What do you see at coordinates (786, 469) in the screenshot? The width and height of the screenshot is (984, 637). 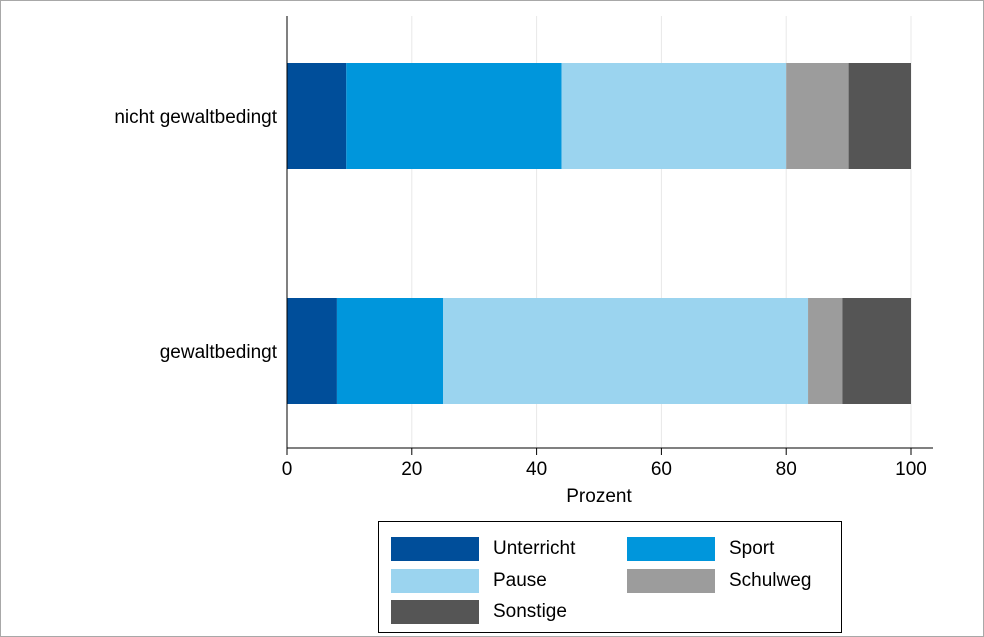 I see `x-tick-label-80: 80` at bounding box center [786, 469].